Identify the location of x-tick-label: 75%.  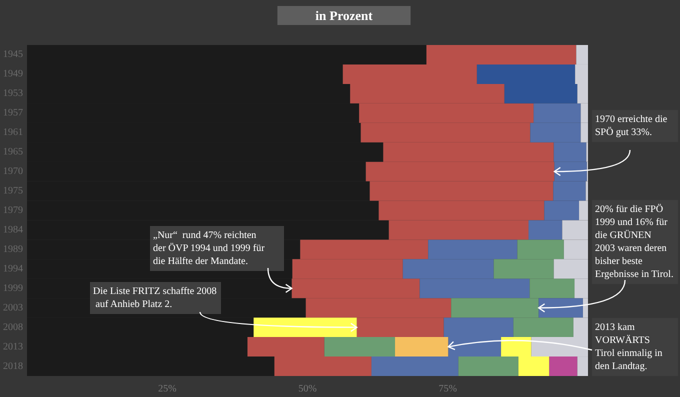
(447, 389).